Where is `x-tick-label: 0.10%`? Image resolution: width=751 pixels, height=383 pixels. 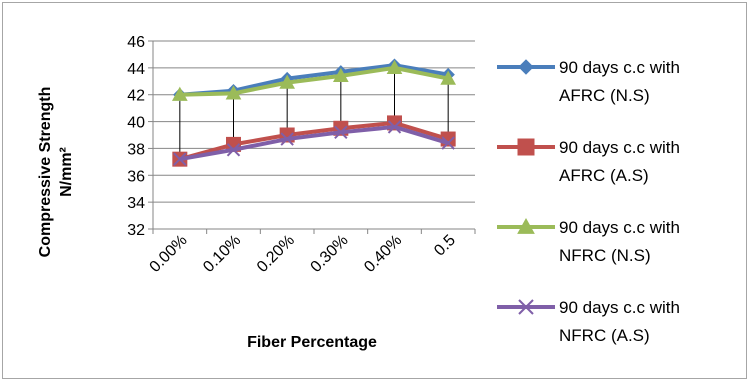
x-tick-label: 0.10% is located at coordinates (222, 254).